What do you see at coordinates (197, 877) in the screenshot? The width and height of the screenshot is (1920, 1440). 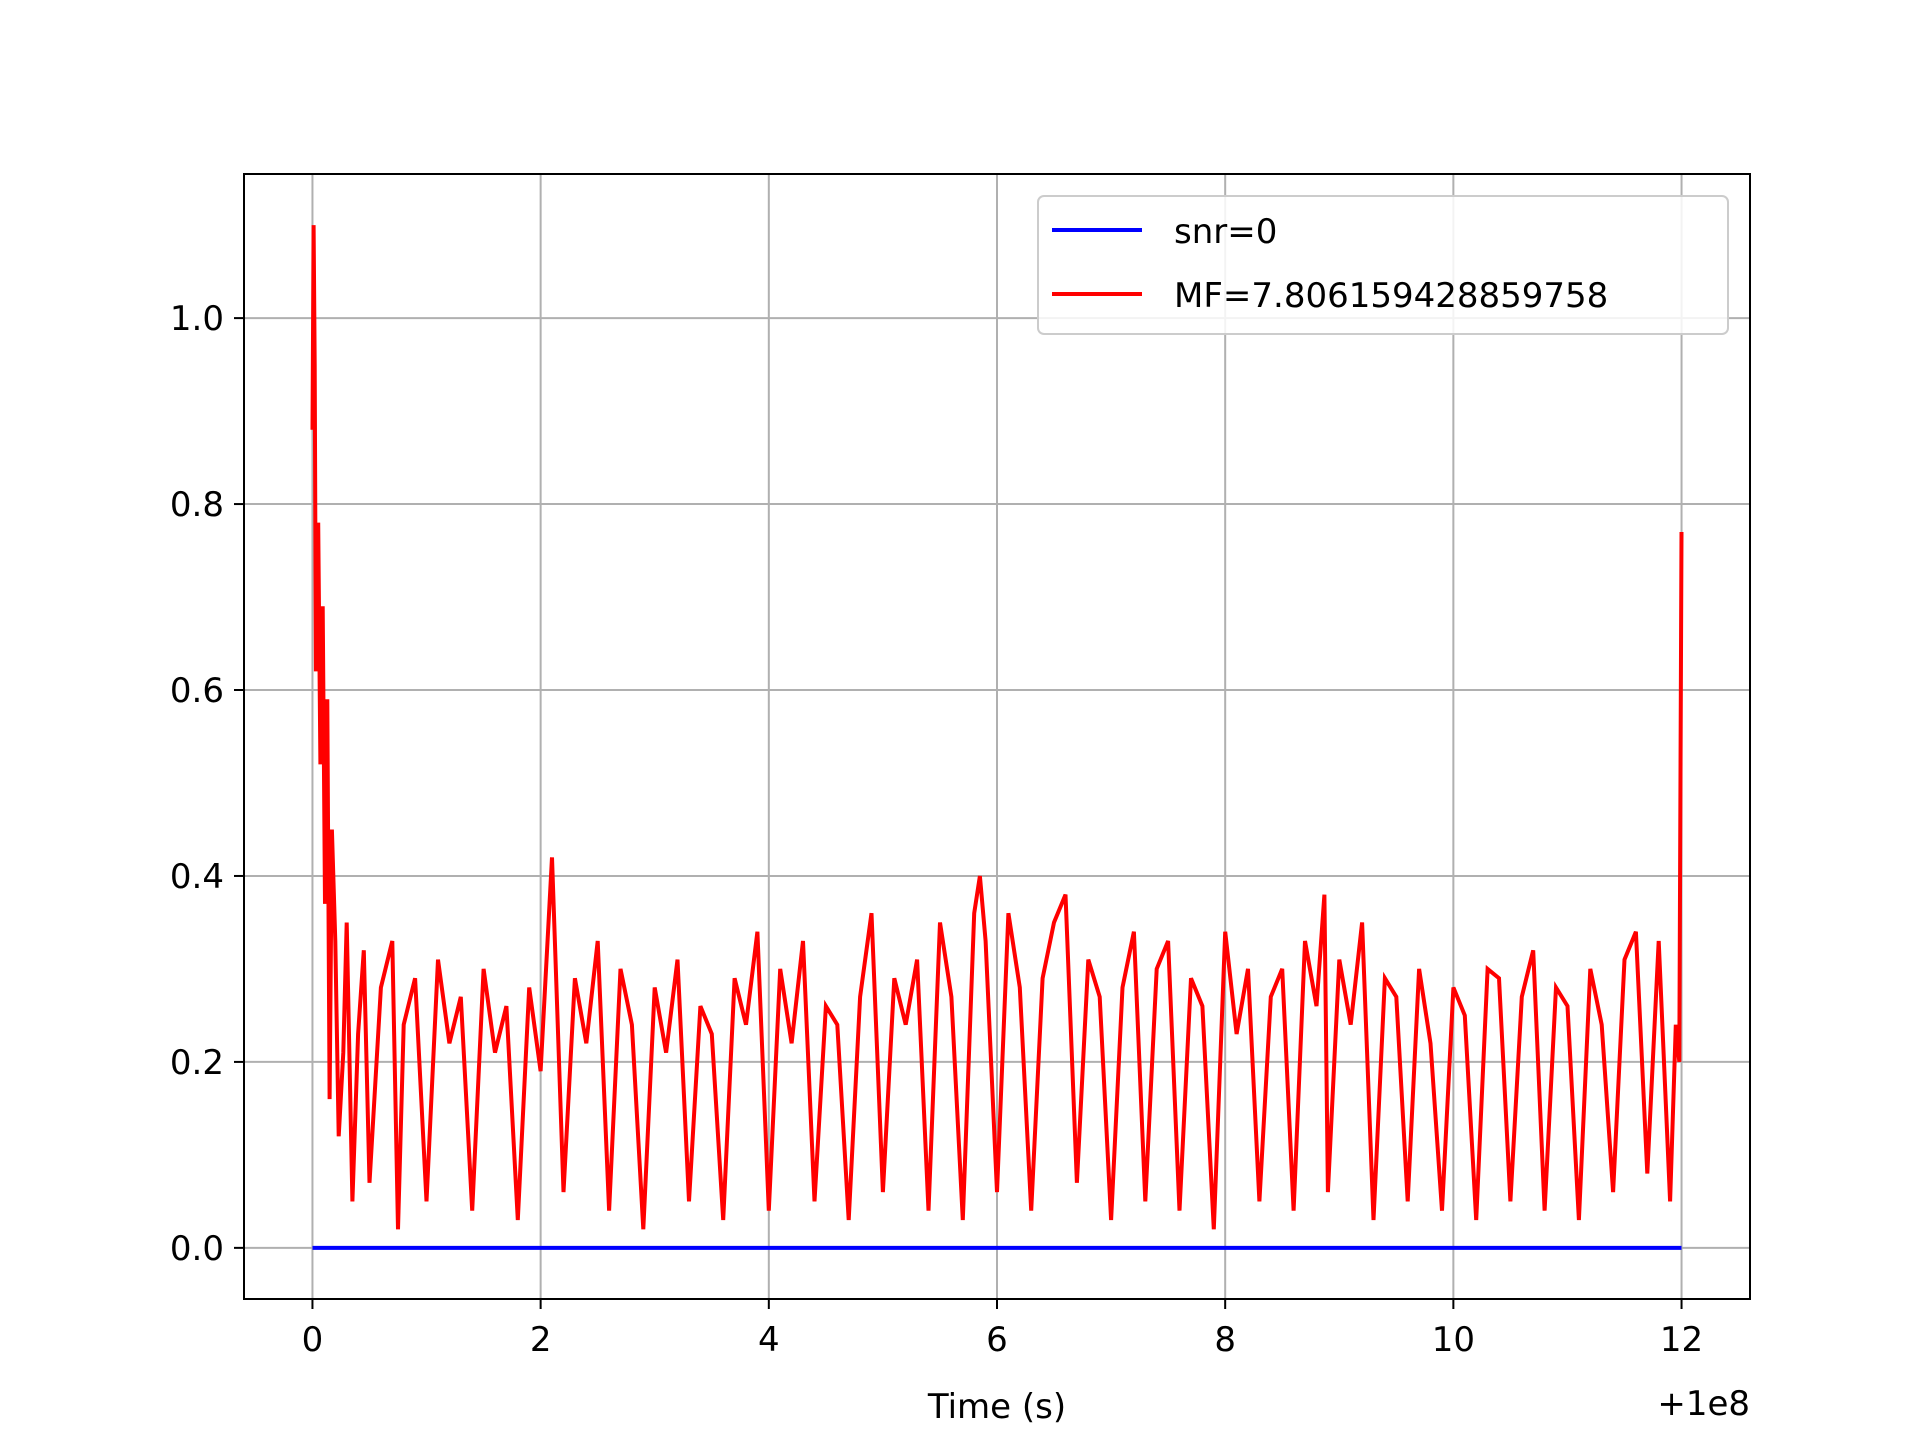 I see `y-tick-label: 0.4` at bounding box center [197, 877].